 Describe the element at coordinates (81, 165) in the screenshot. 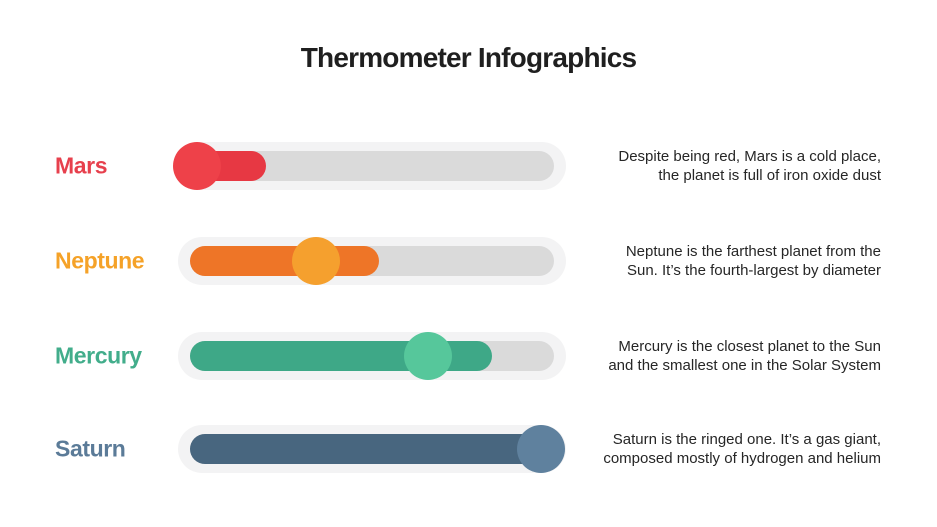

I see `row-label-mars: Mars` at that location.